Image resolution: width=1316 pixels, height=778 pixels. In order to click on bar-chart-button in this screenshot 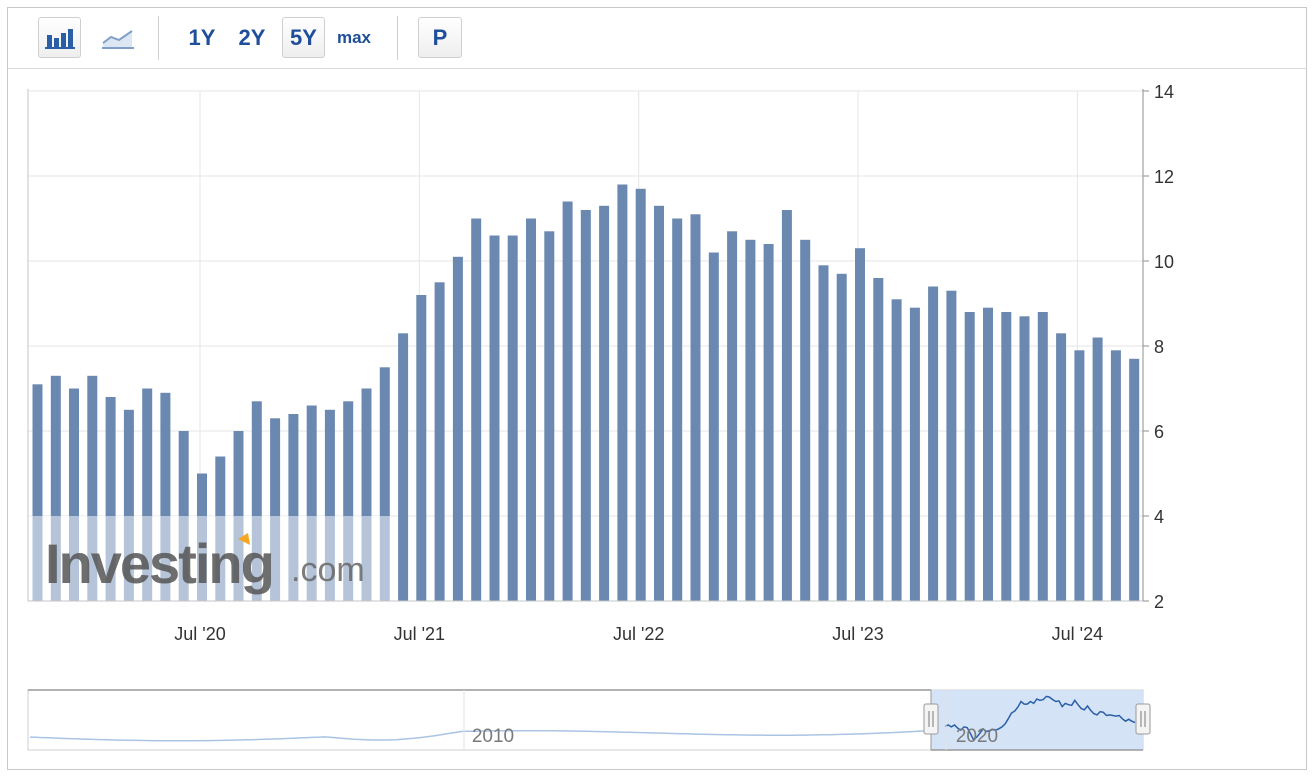, I will do `click(59, 37)`.